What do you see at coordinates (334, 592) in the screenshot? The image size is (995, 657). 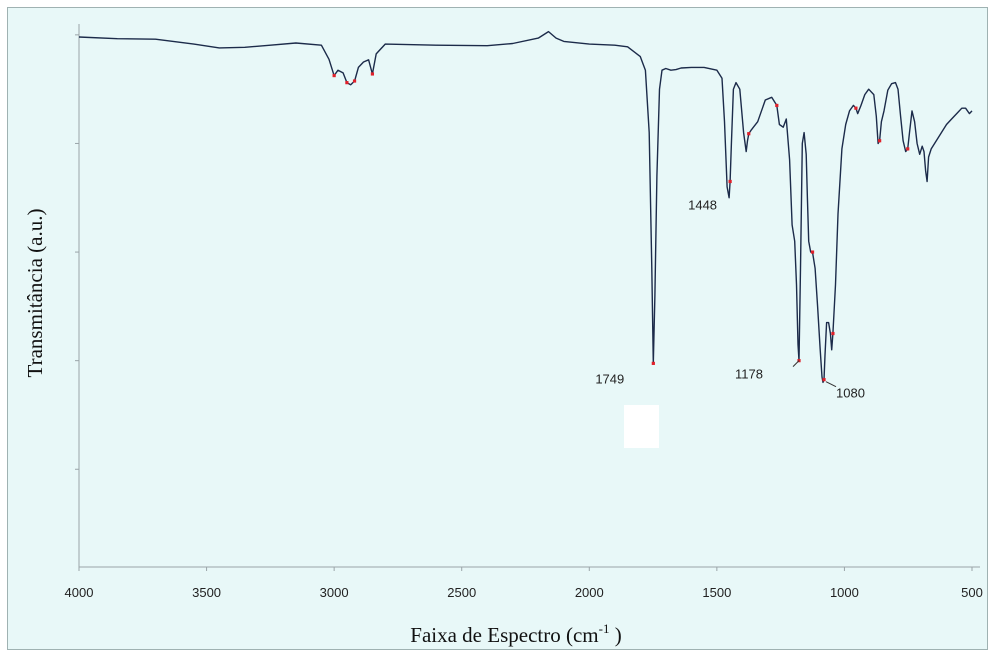 I see `x-tick-label: 3000` at bounding box center [334, 592].